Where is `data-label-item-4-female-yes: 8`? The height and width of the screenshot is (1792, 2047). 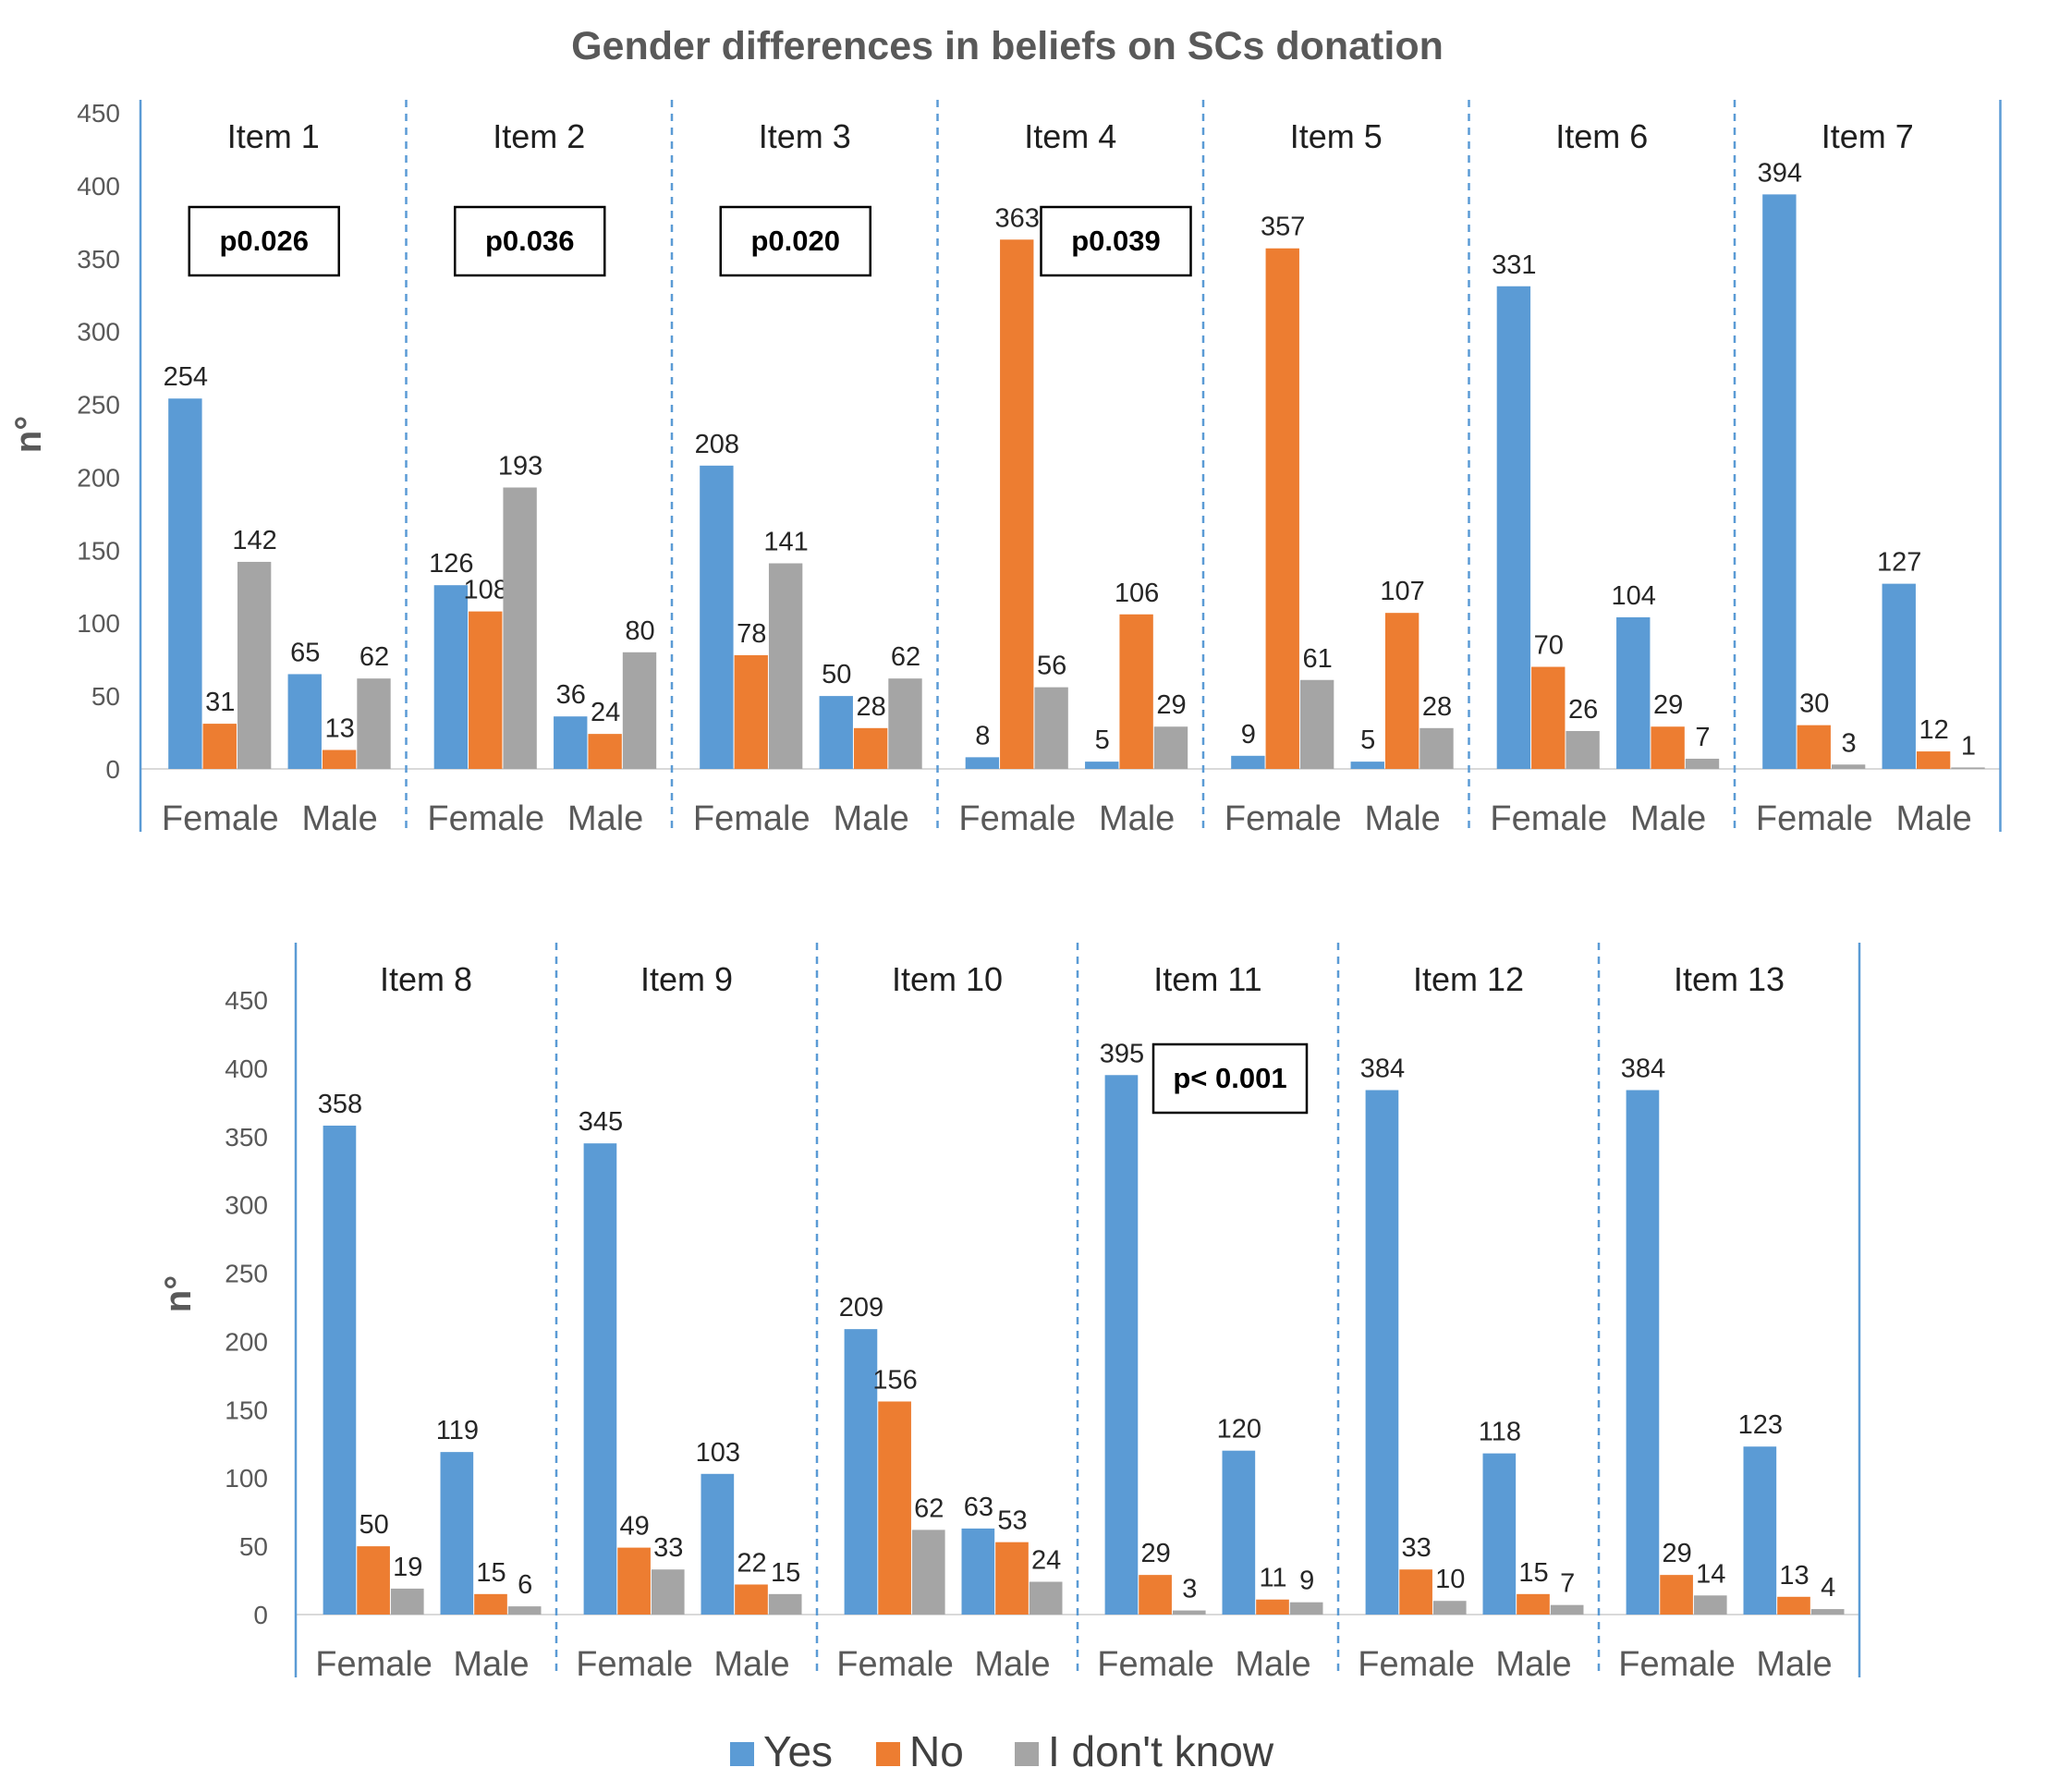
data-label-item-4-female-yes: 8 is located at coordinates (982, 735).